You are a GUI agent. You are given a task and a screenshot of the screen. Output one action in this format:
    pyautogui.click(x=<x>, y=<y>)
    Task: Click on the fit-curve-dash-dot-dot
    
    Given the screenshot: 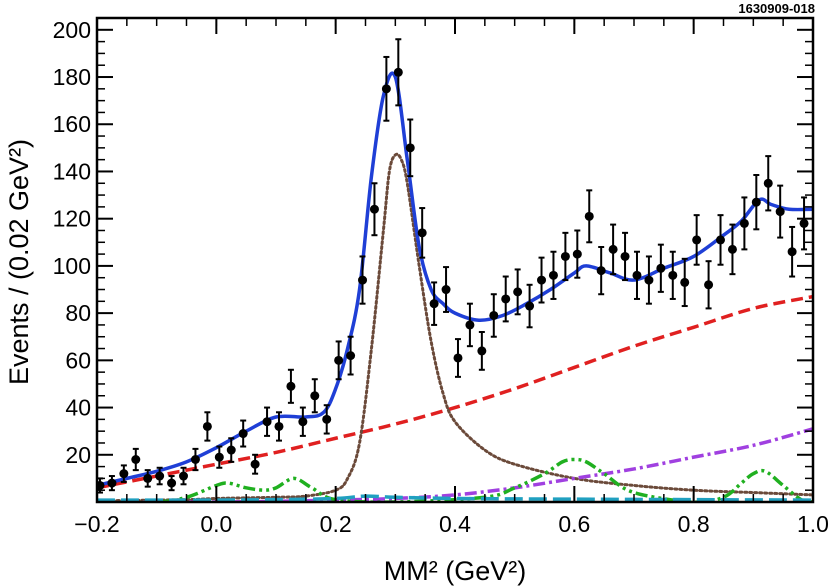 What is the action you would take?
    pyautogui.click(x=455, y=479)
    